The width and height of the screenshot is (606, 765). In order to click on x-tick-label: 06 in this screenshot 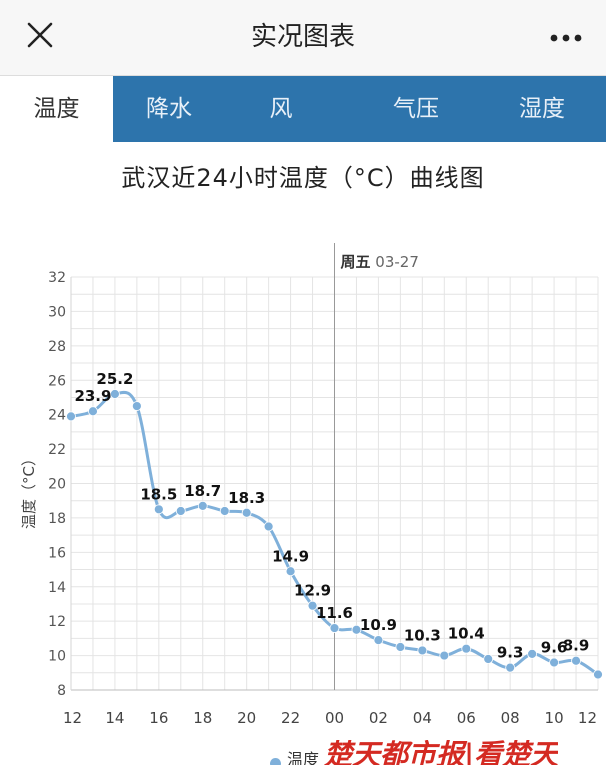, I will do `click(466, 718)`.